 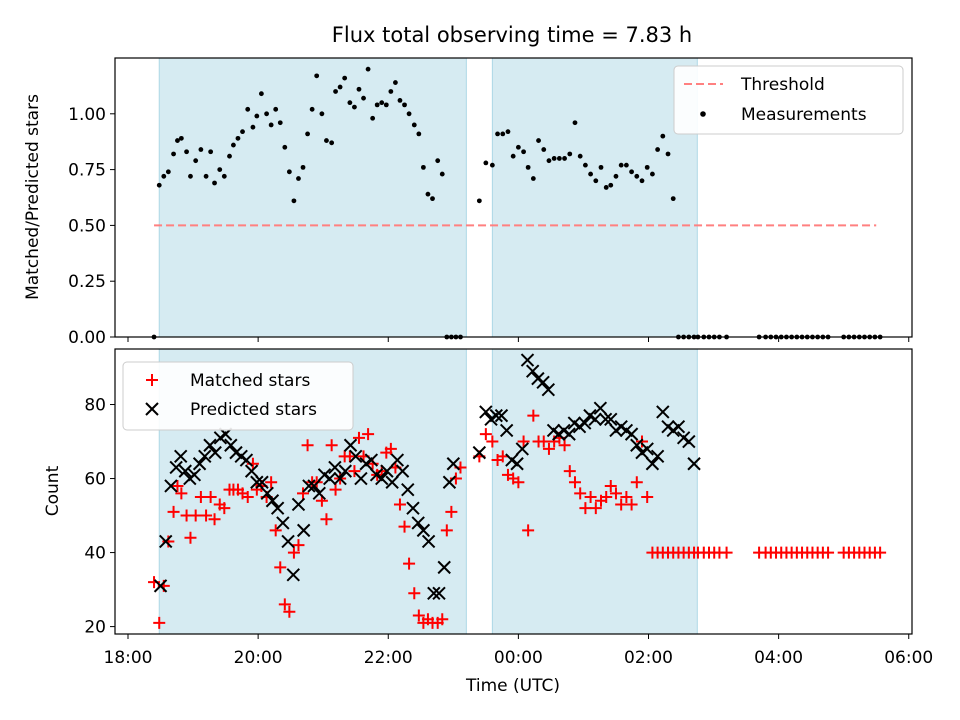 I want to click on y-tick-label: 20, so click(x=95, y=628).